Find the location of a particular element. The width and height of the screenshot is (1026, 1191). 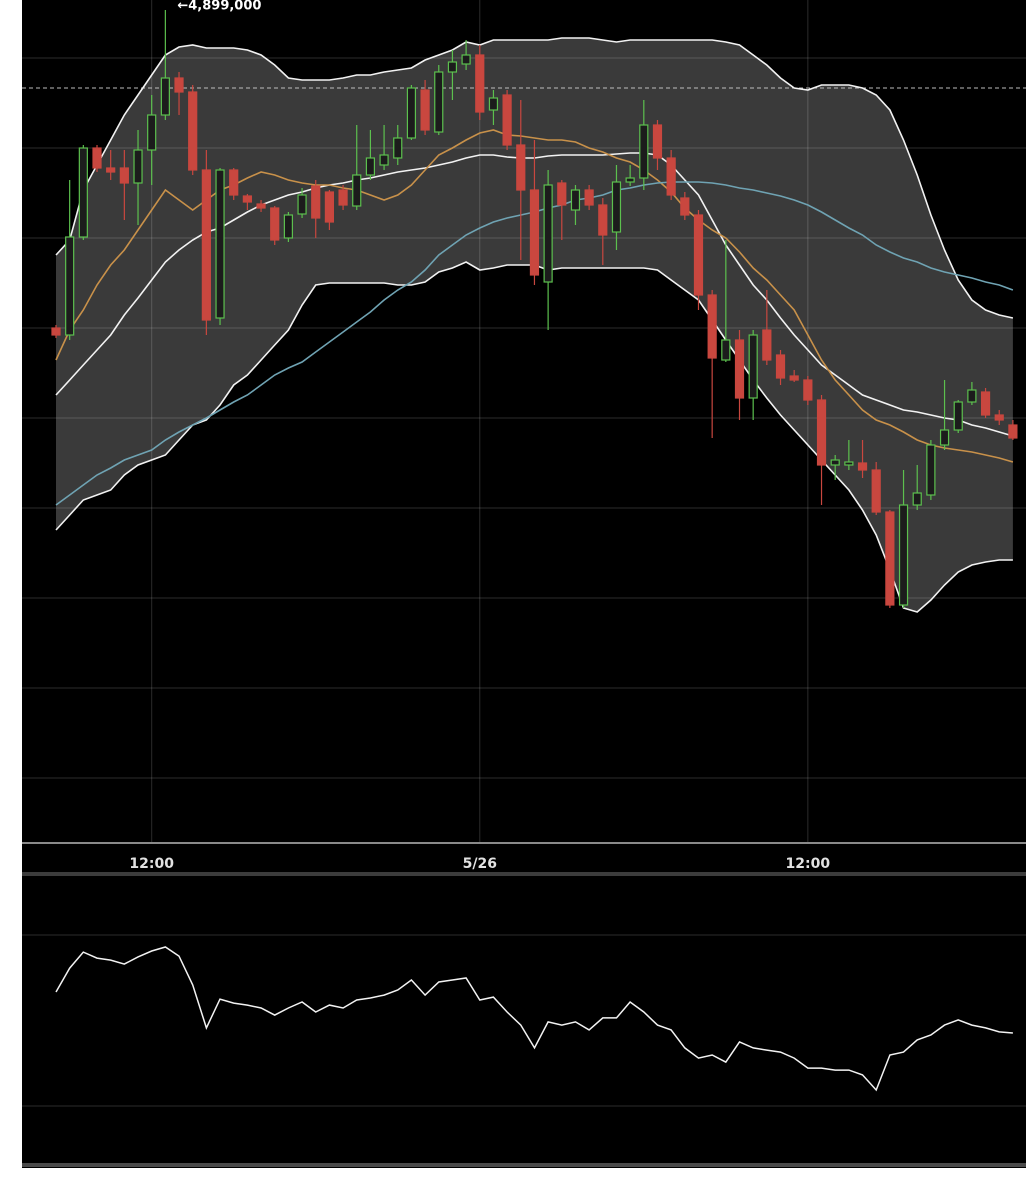

x-tick-label: 5/26 is located at coordinates (480, 864).